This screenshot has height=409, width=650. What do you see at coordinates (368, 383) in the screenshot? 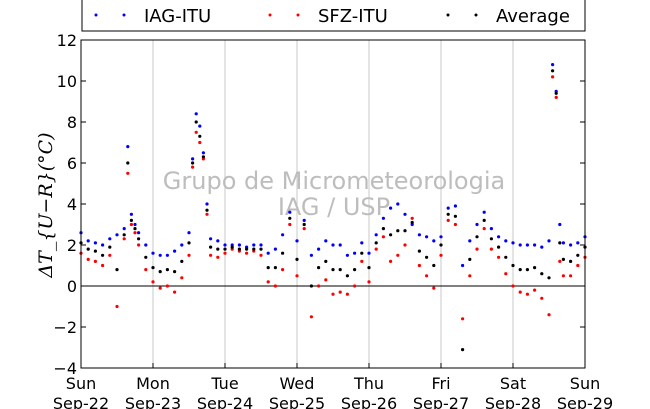
I see `x-tick-day: Thu` at bounding box center [368, 383].